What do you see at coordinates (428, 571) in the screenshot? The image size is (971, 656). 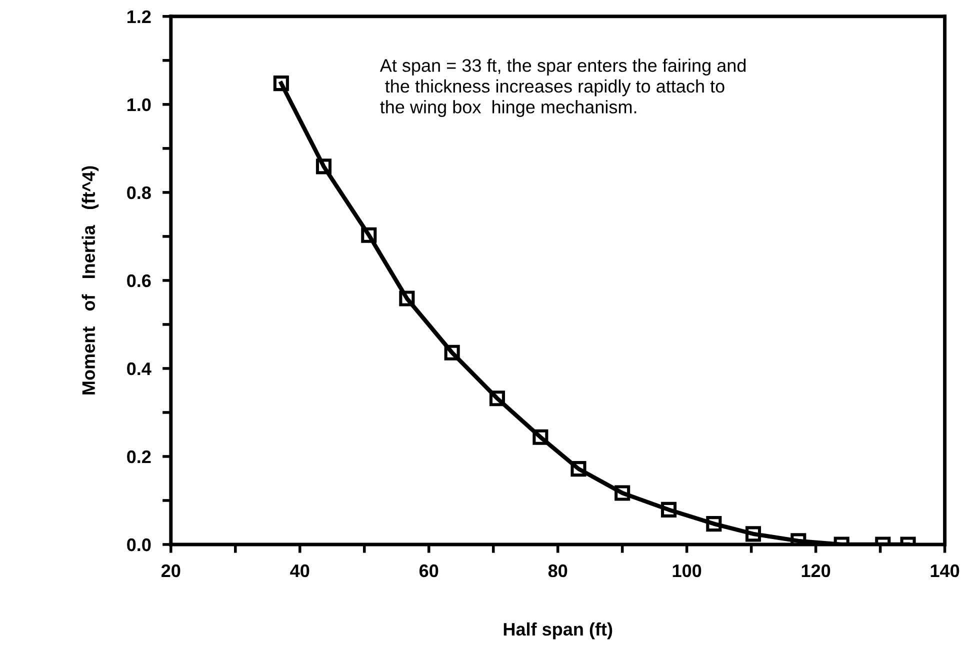 I see `x-tick-label: 60` at bounding box center [428, 571].